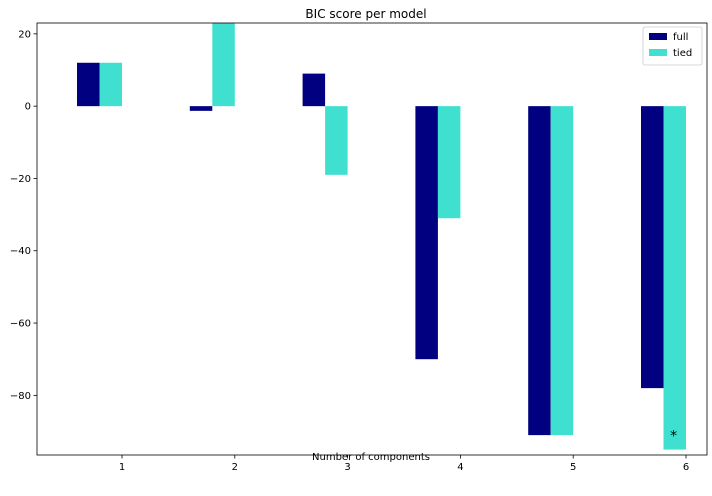 The image size is (712, 496). What do you see at coordinates (658, 36) in the screenshot?
I see `legend-swatch-full` at bounding box center [658, 36].